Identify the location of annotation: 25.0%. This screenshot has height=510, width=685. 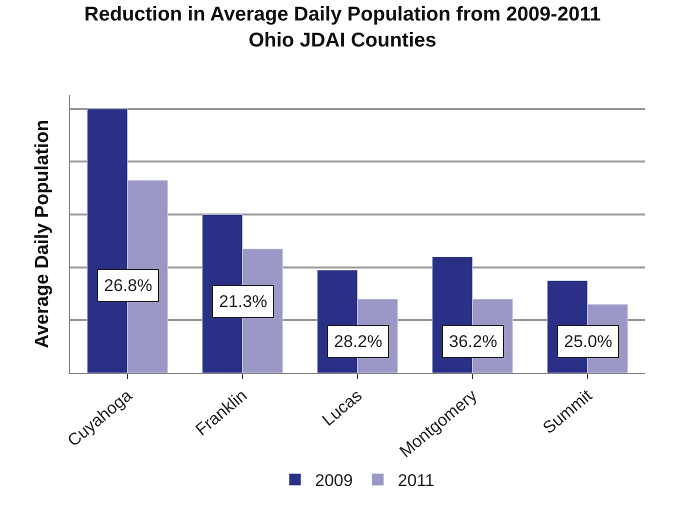
(588, 341).